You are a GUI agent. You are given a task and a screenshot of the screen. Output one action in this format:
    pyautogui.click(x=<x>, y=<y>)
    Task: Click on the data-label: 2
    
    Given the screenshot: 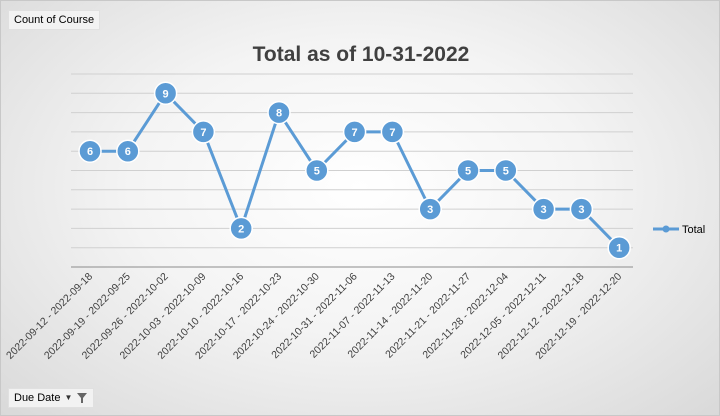 What is the action you would take?
    pyautogui.click(x=241, y=229)
    